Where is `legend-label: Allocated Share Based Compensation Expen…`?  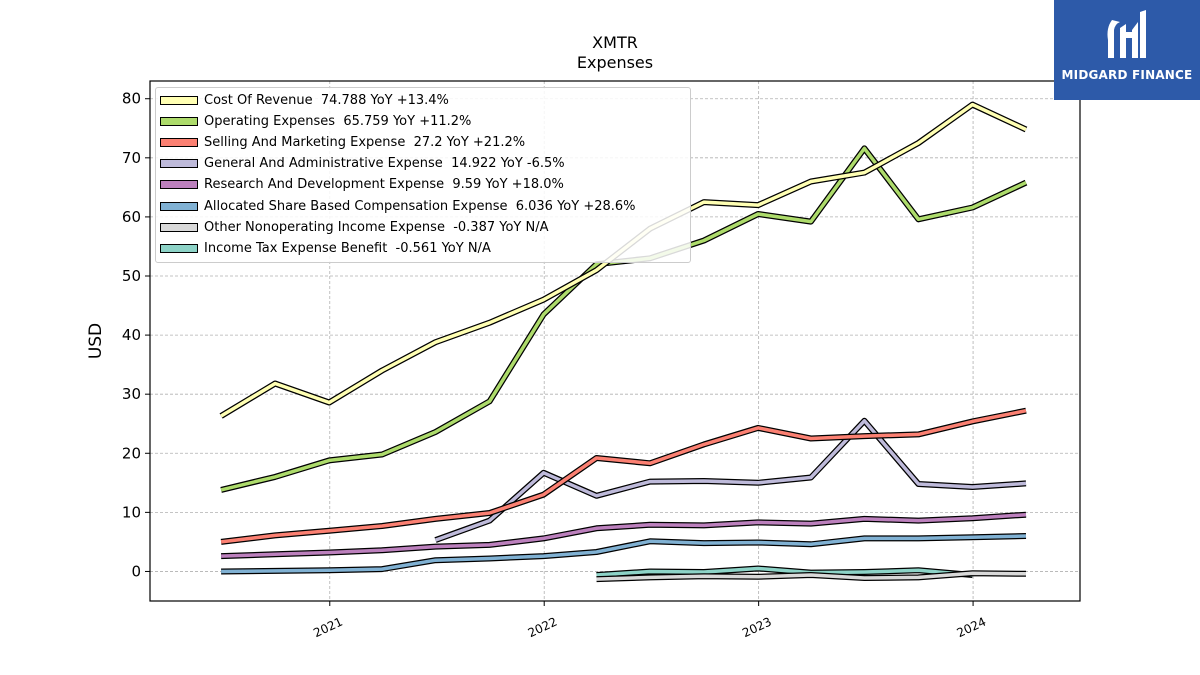
legend-label: Allocated Share Based Compensation Expen… is located at coordinates (420, 206).